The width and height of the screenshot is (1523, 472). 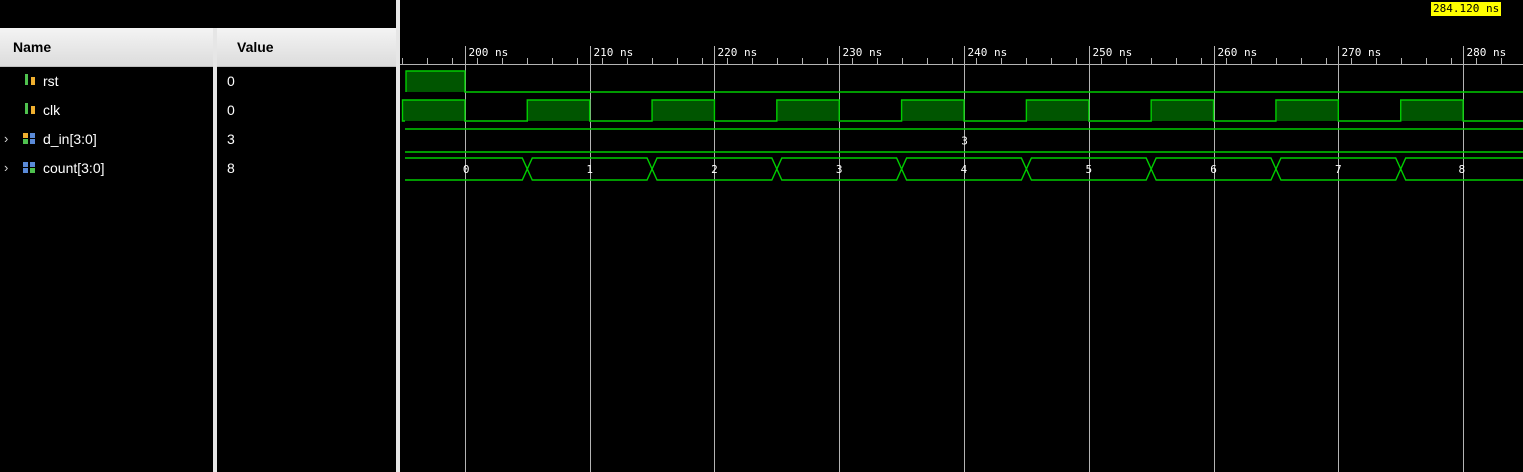 What do you see at coordinates (435, 81) in the screenshot?
I see `rst-high-fill` at bounding box center [435, 81].